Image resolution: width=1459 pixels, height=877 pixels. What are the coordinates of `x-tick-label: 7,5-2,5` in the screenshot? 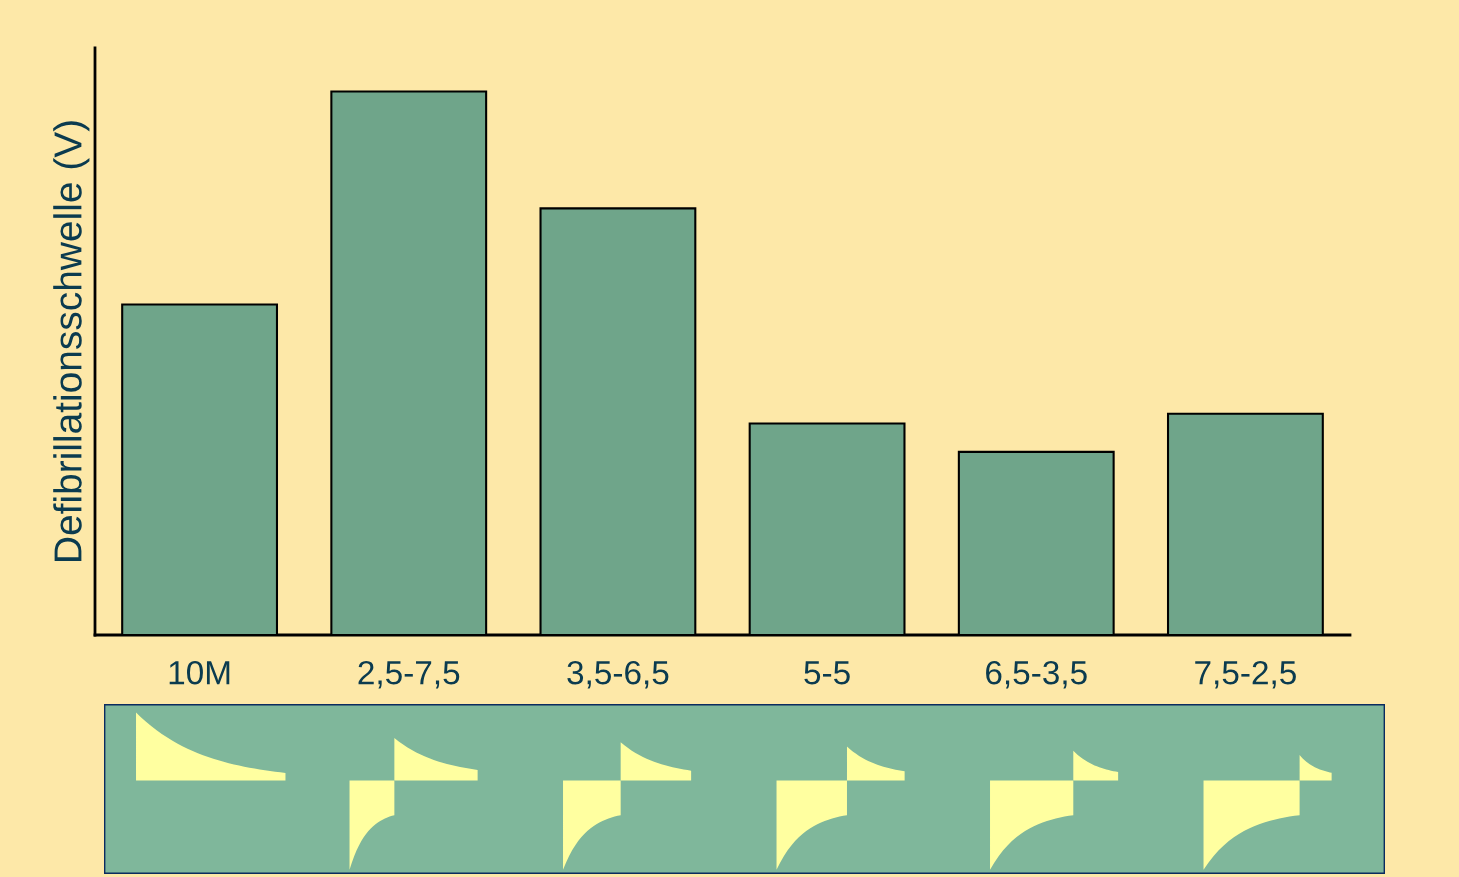 It's located at (1245, 674).